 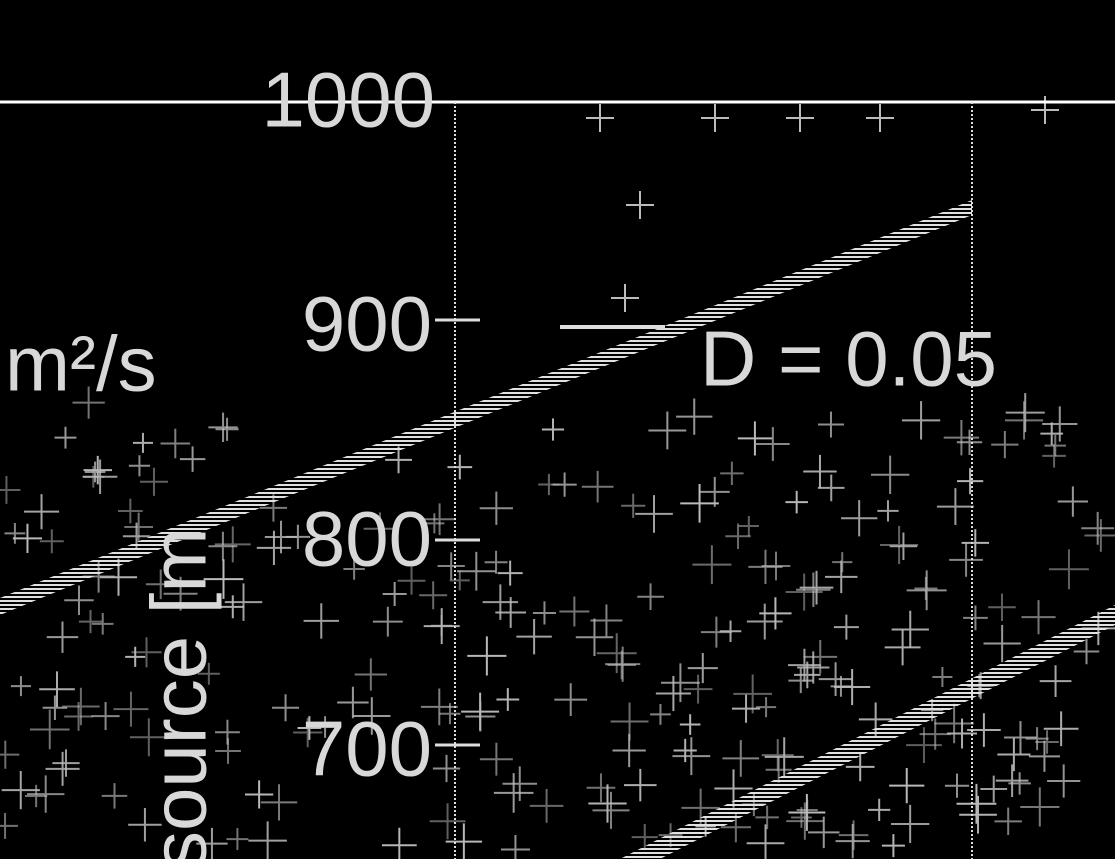 What do you see at coordinates (179, 693) in the screenshot?
I see `axis-label: source [m` at bounding box center [179, 693].